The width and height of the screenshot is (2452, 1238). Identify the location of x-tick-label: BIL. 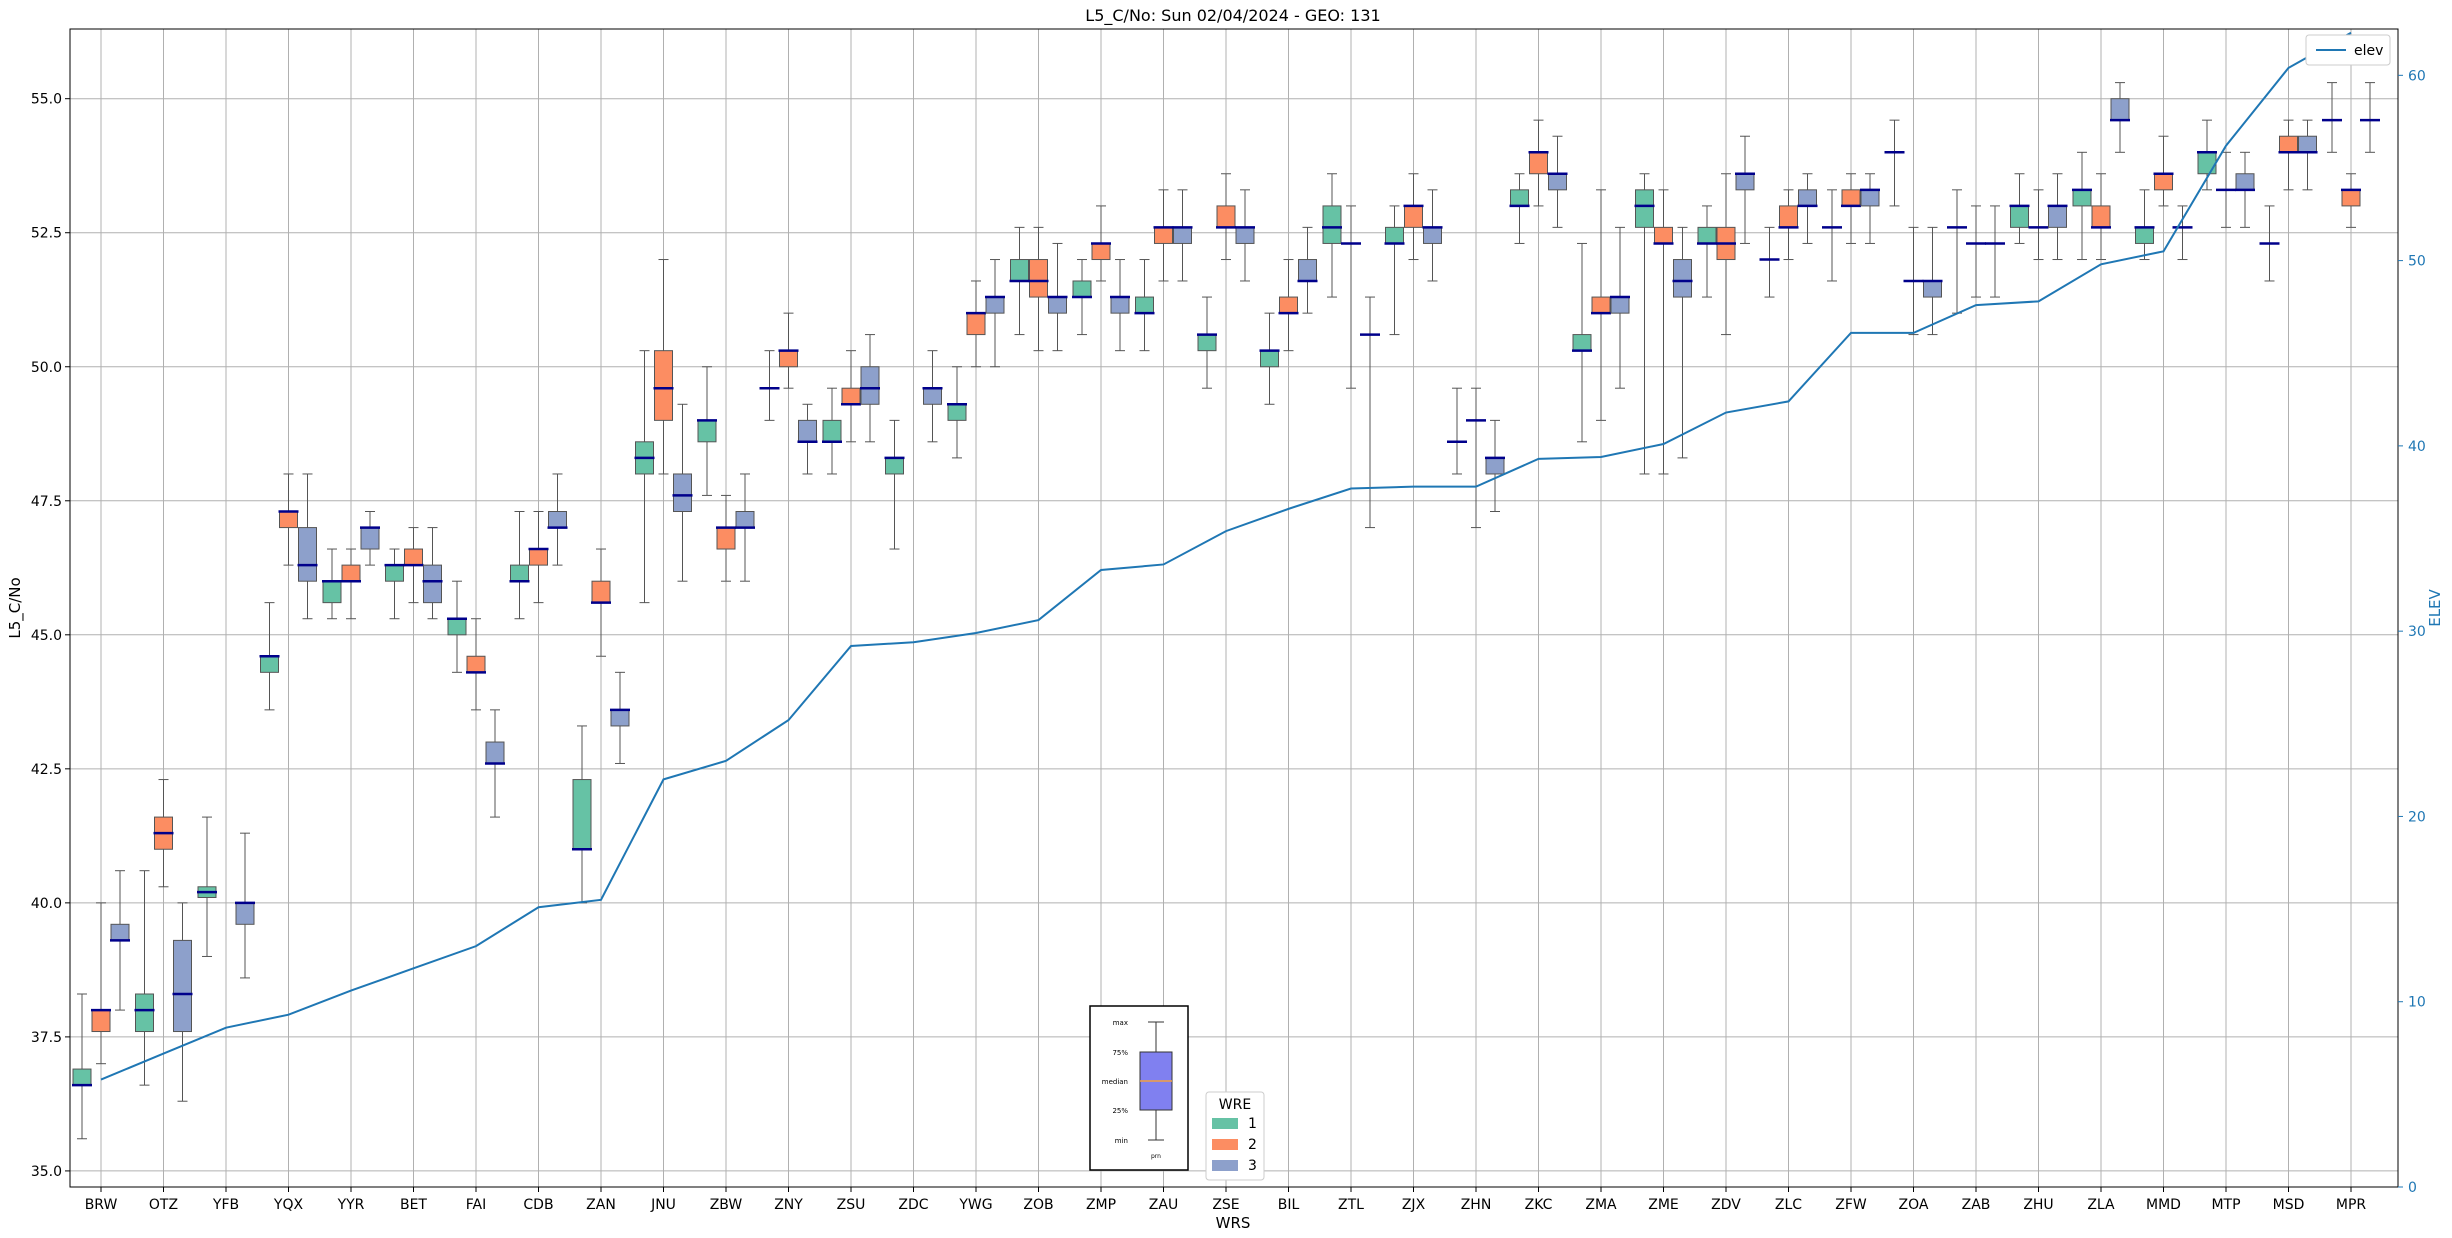
(1289, 1205).